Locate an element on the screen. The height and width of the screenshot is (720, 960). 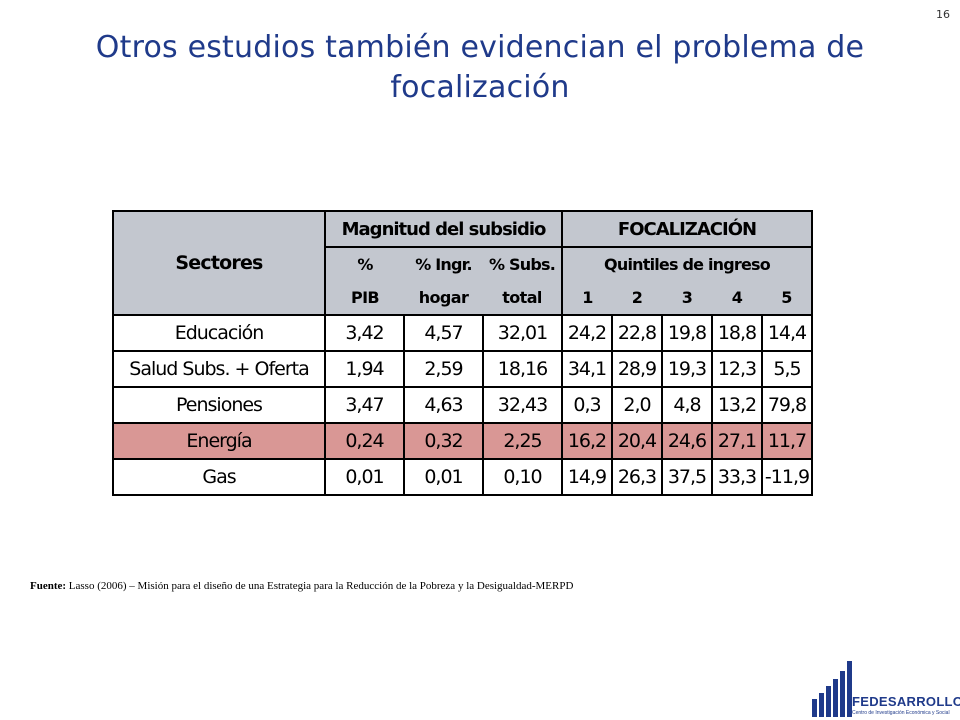
cell: 24,2 is located at coordinates (587, 333).